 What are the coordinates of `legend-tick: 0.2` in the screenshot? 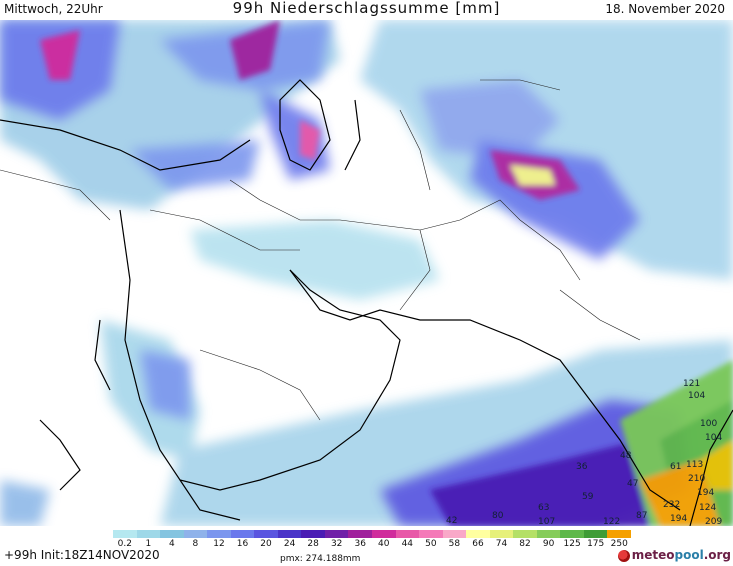 It's located at (124, 544).